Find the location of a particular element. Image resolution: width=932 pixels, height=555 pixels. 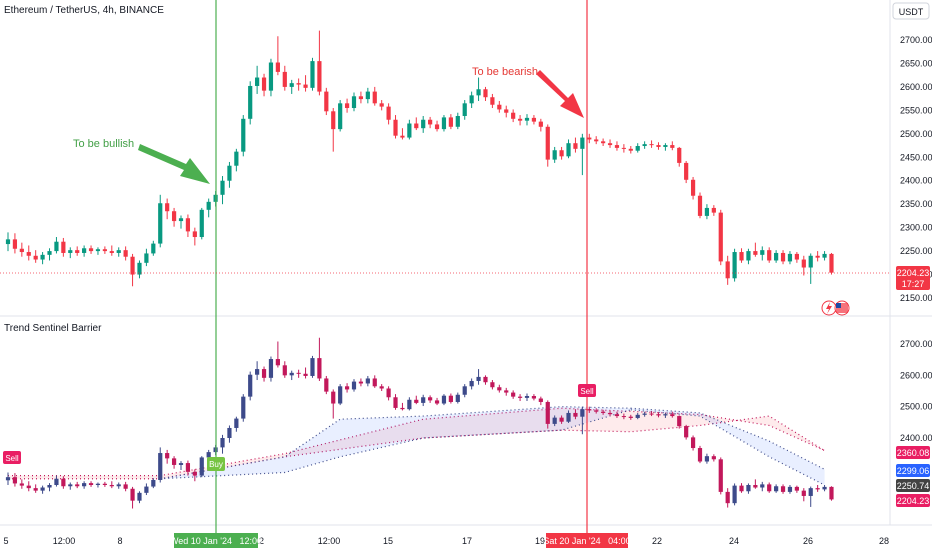

indicator-name: Trend Sentinel Barrier is located at coordinates (53, 328).